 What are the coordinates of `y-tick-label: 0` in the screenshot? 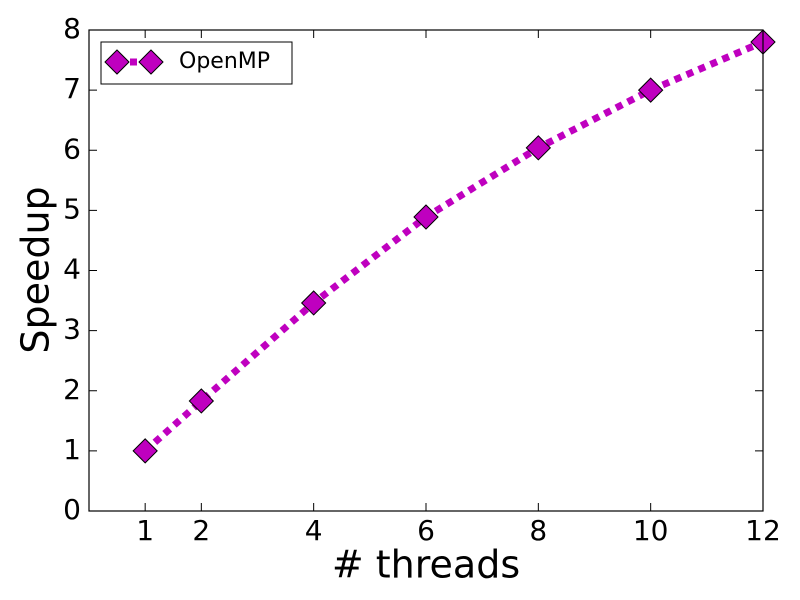 It's located at (72, 509).